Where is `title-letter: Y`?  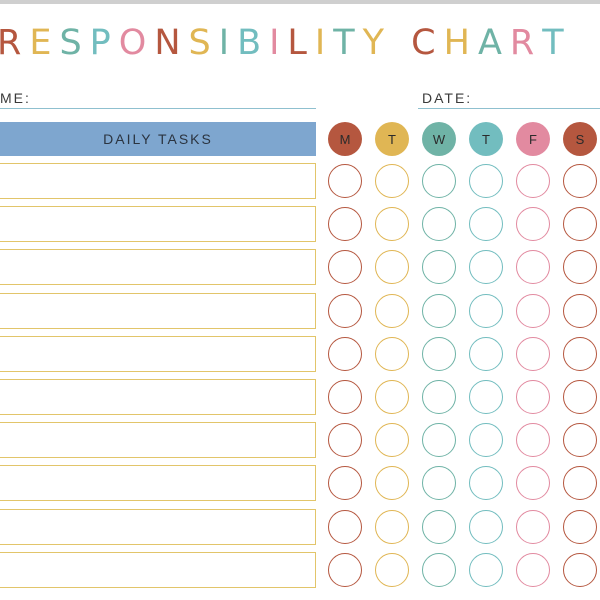 title-letter: Y is located at coordinates (377, 43).